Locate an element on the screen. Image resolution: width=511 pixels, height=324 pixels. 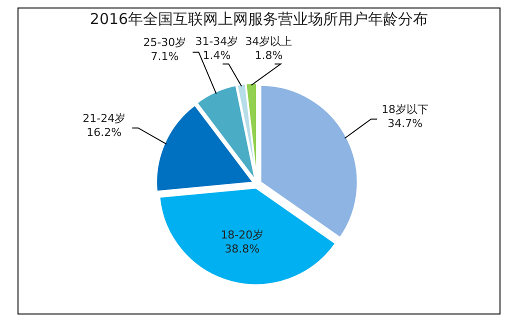
slice-label: 25-30岁 is located at coordinates (164, 43).